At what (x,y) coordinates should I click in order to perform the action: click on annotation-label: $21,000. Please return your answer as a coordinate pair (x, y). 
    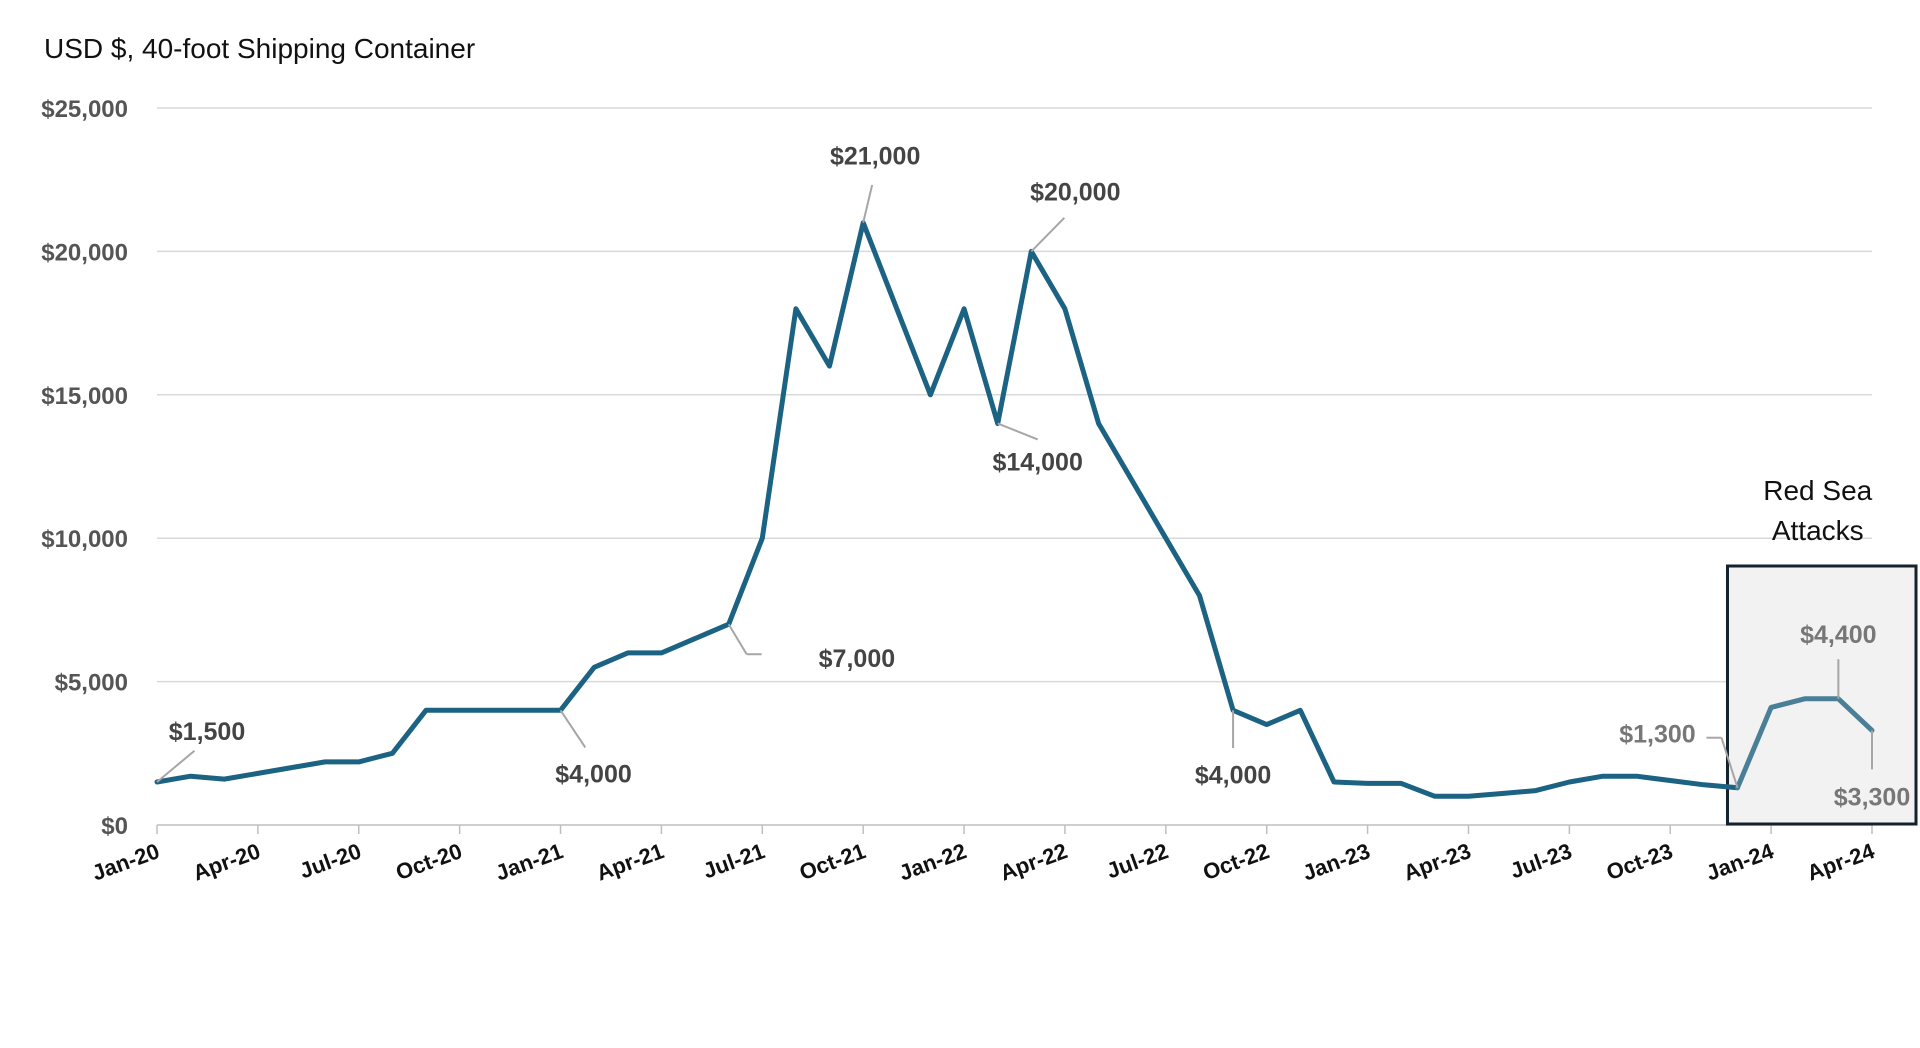
    Looking at the image, I should click on (875, 157).